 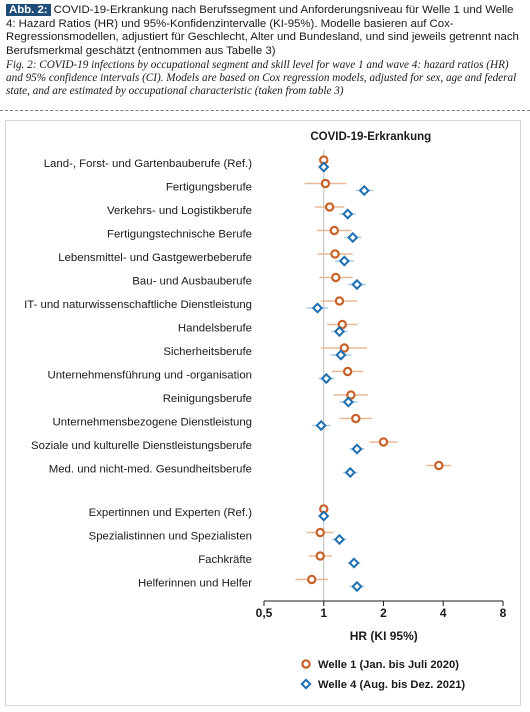 What do you see at coordinates (306, 664) in the screenshot?
I see `legend-marker-wave1` at bounding box center [306, 664].